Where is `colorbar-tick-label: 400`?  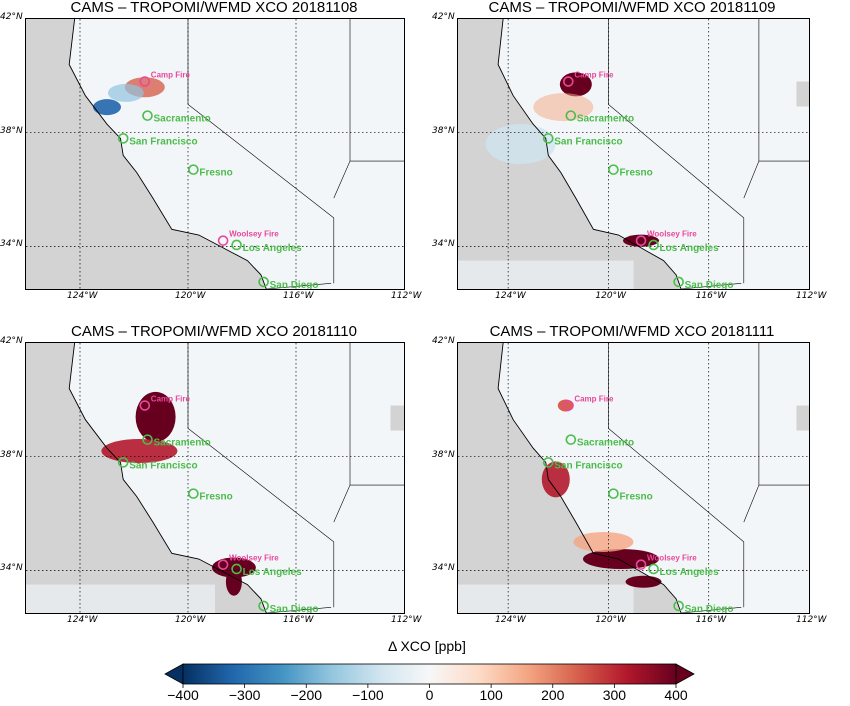 colorbar-tick-label: 400 is located at coordinates (676, 695).